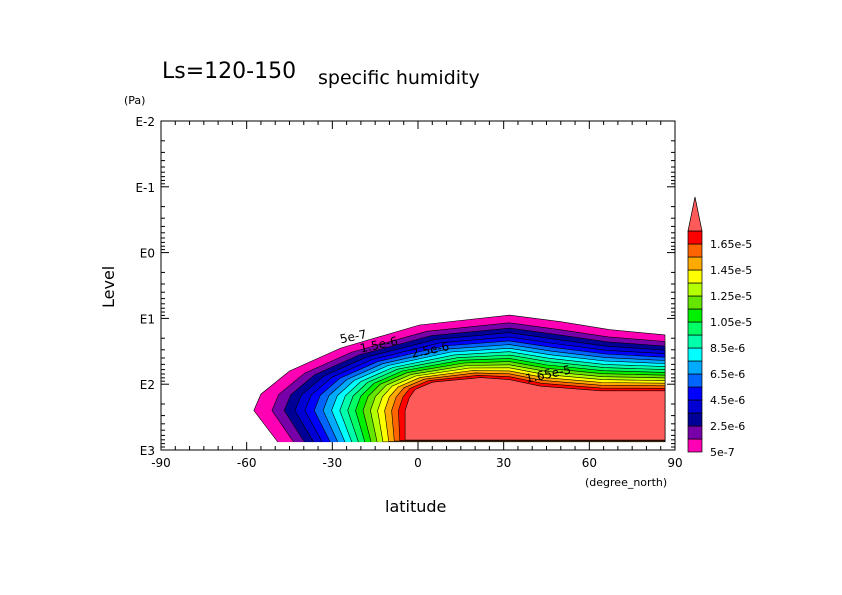 The height and width of the screenshot is (595, 842). I want to click on contour-bands, so click(418, 382).